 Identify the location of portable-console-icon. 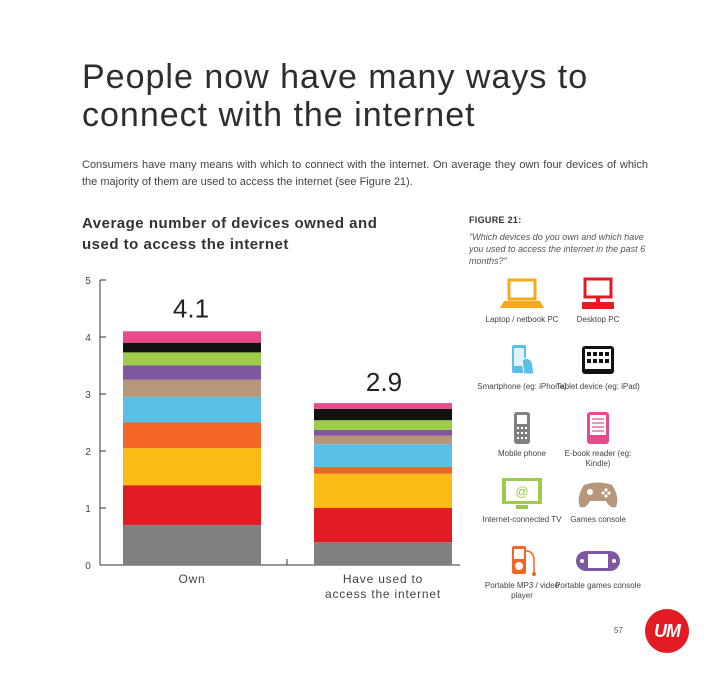
(598, 560).